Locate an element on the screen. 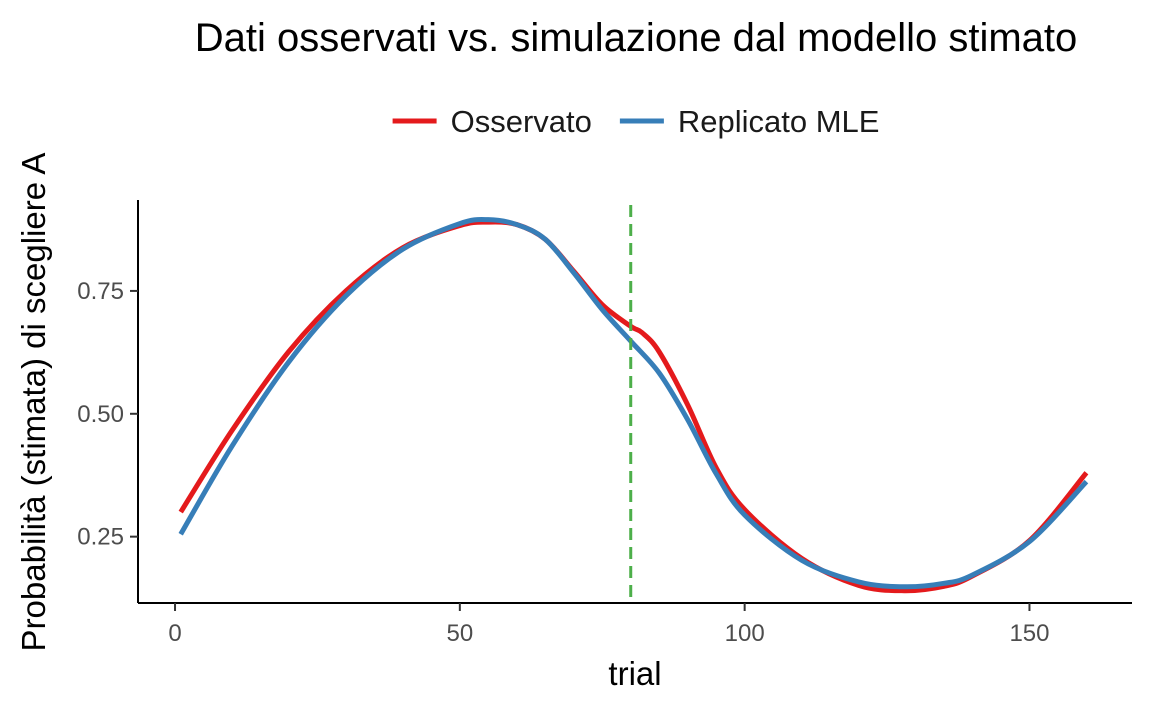  legend-item: Replicato MLE is located at coordinates (749, 121).